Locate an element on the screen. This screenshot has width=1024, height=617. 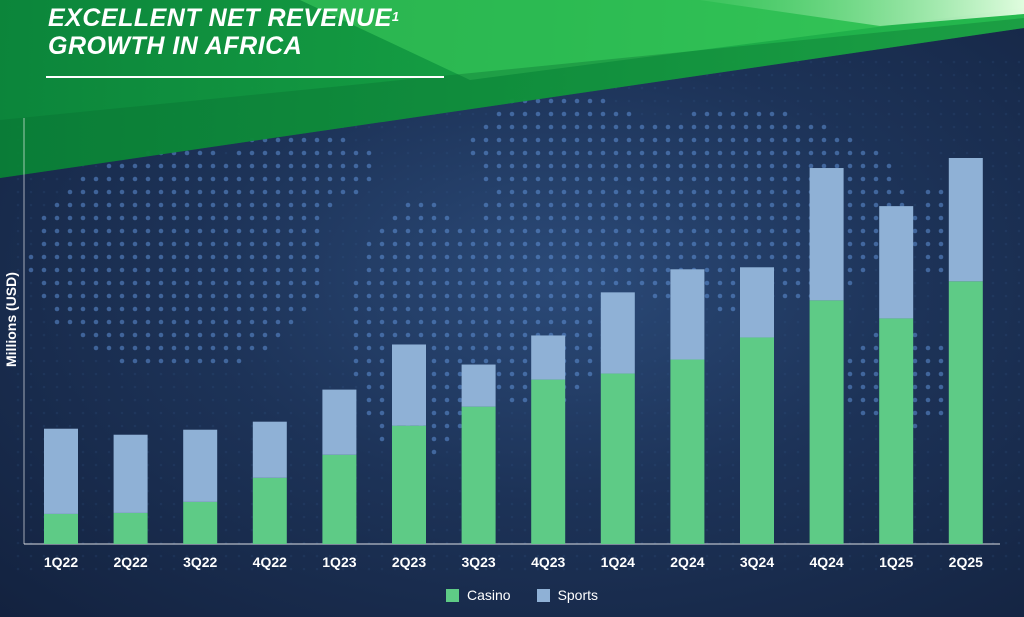
legend: Casino Sports is located at coordinates (512, 595).